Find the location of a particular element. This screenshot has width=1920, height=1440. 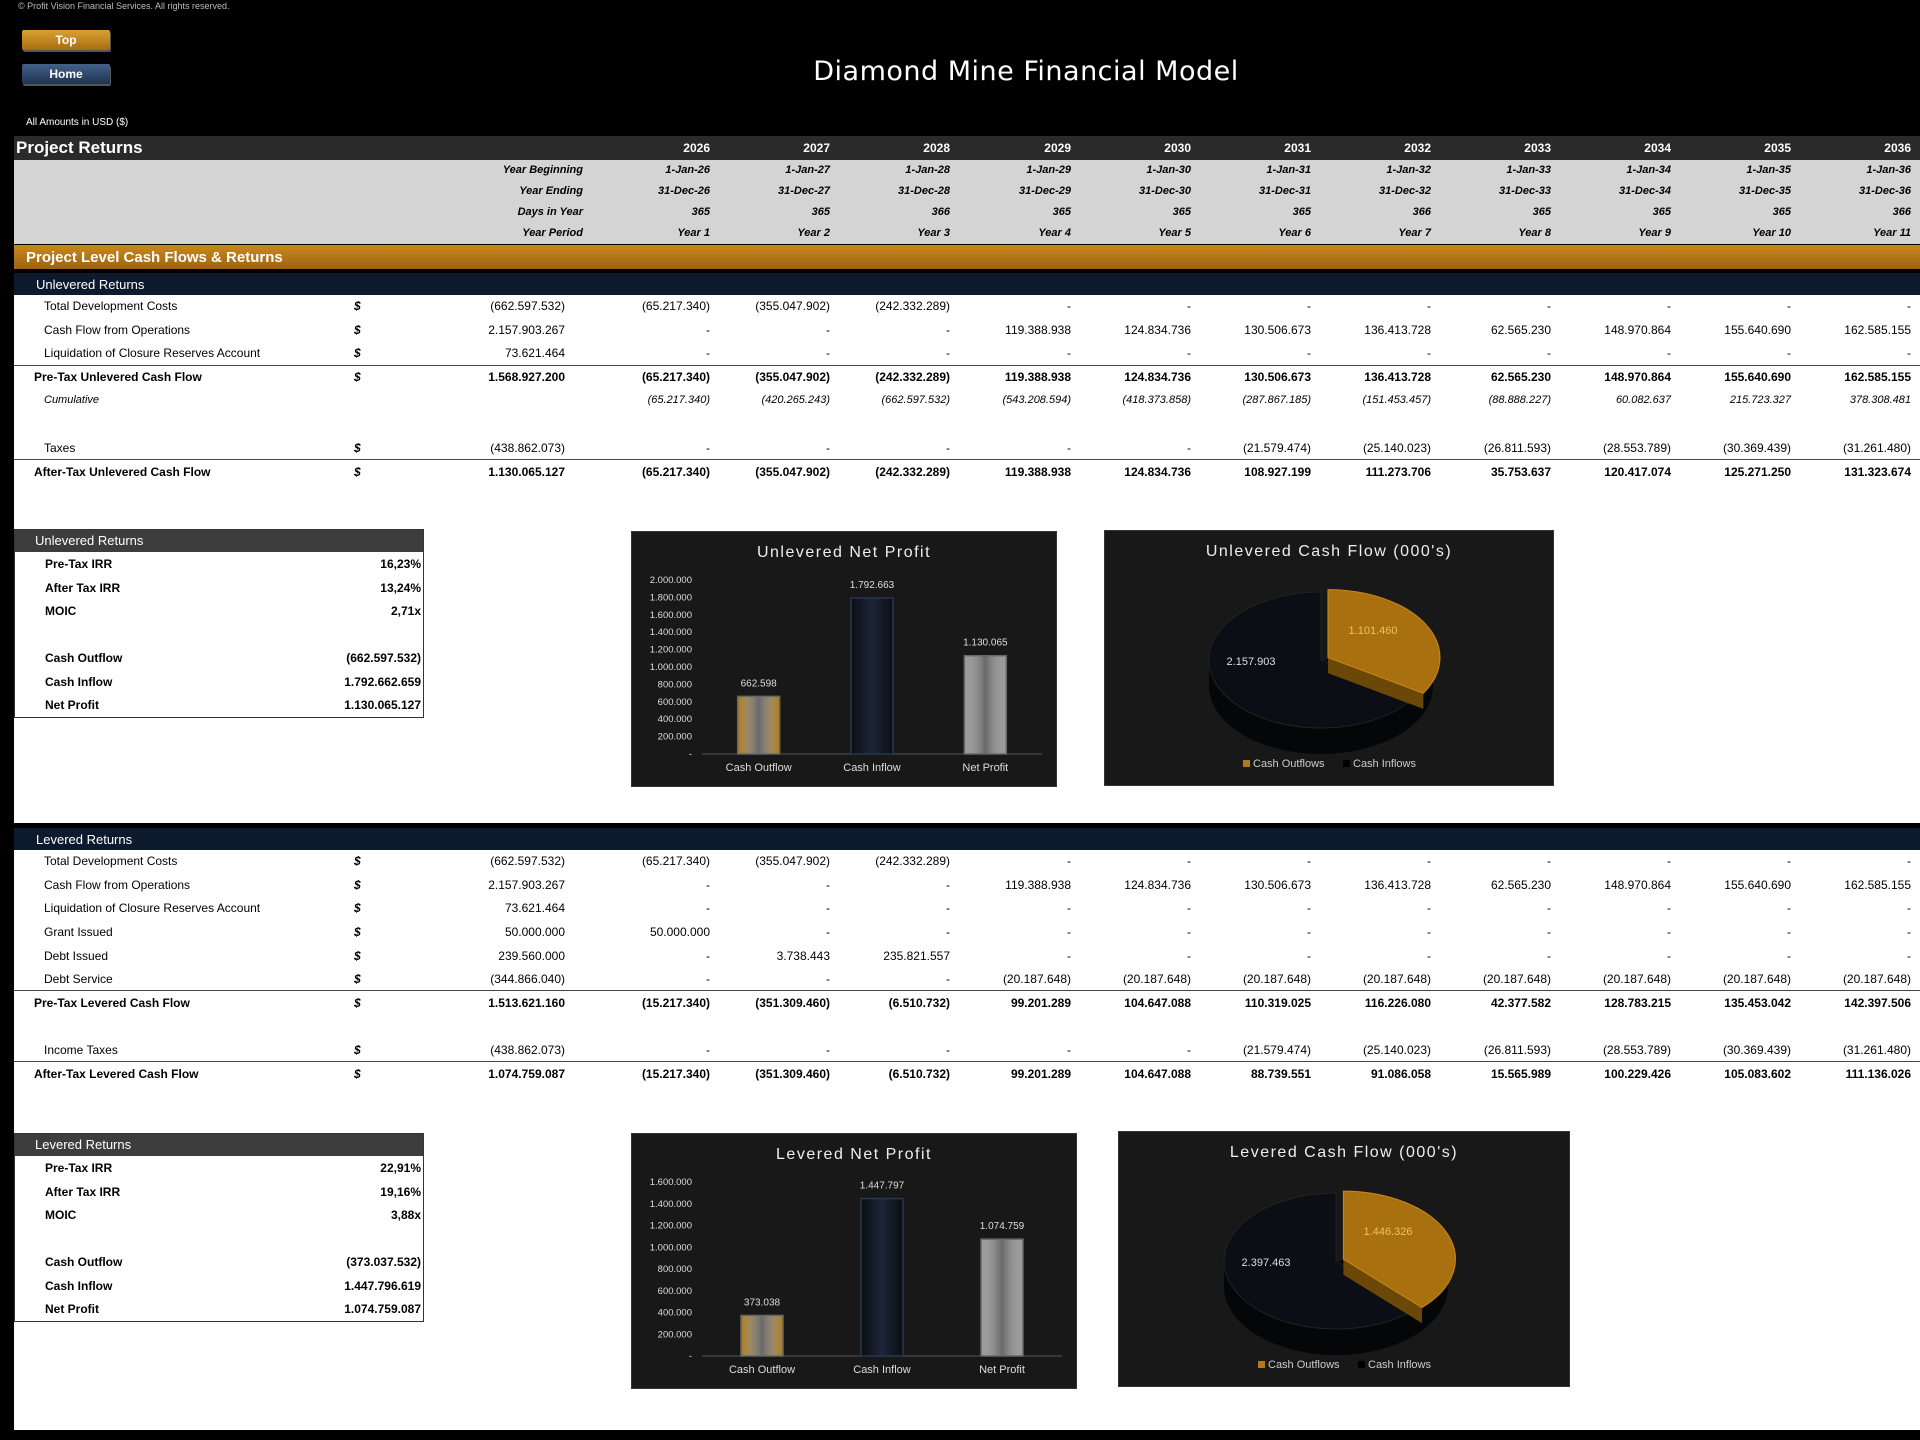

pie-slice-outflows is located at coordinates (1313, 660).